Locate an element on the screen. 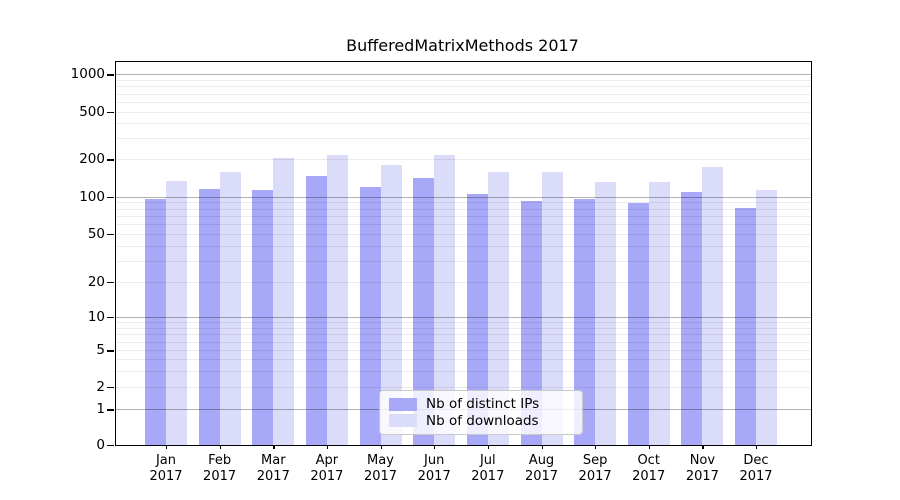 This screenshot has height=500, width=900. y-tick-label: 200 is located at coordinates (92, 159).